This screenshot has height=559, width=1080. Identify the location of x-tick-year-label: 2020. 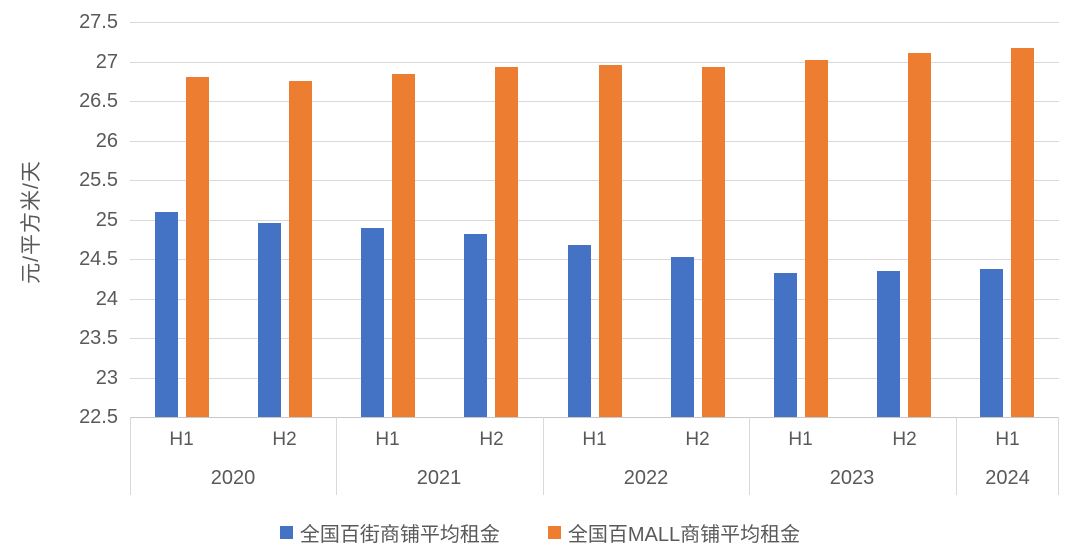
(233, 478).